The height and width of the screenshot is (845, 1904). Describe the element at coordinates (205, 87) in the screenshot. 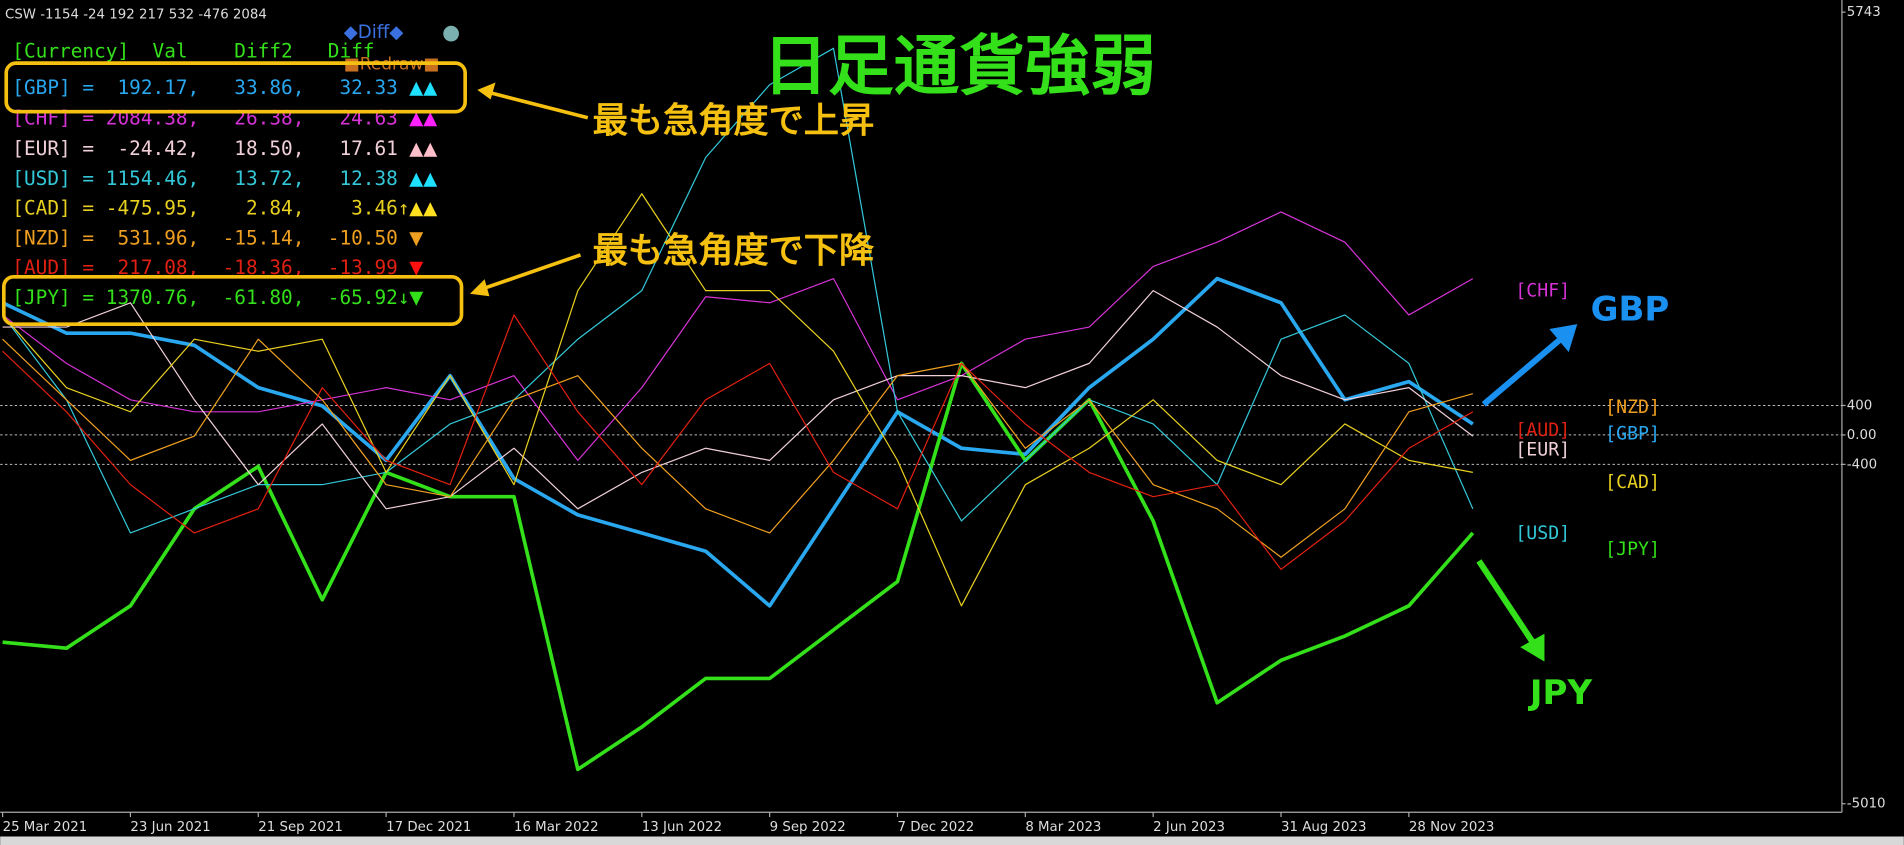

I see `table-row: [GBP] = 192.17, 33.86, 32.33` at that location.